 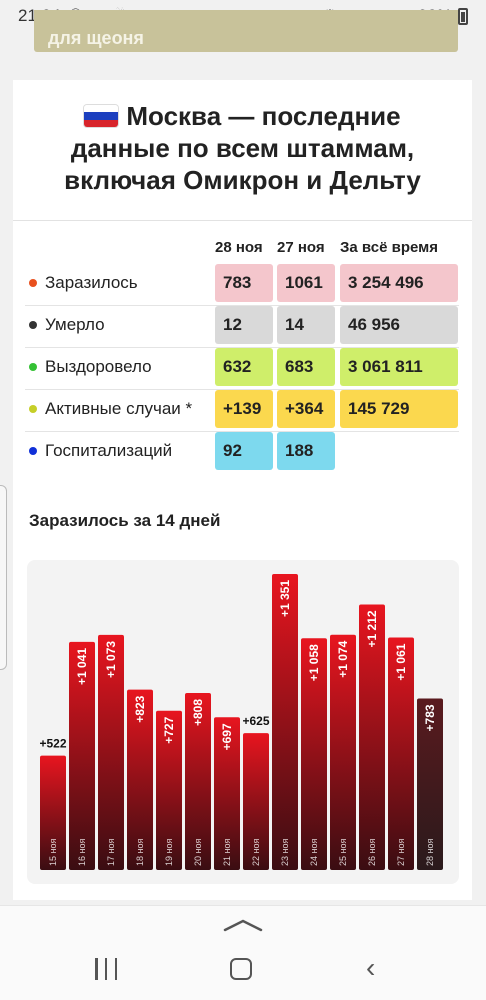 What do you see at coordinates (285, 852) in the screenshot?
I see `chart-category-label: 23 ноя` at bounding box center [285, 852].